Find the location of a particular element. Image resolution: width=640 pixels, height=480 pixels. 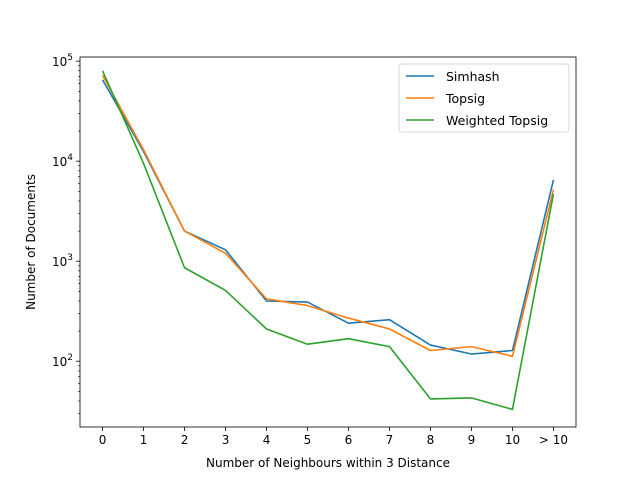

x-tick-label: 5 is located at coordinates (308, 440).